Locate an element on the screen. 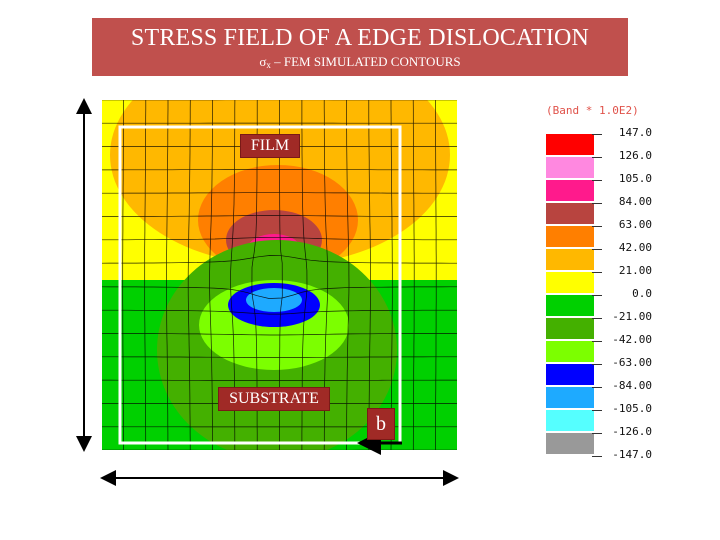  page-title: STRESS FIELD OF A EDGE DISLOCATION is located at coordinates (360, 38).